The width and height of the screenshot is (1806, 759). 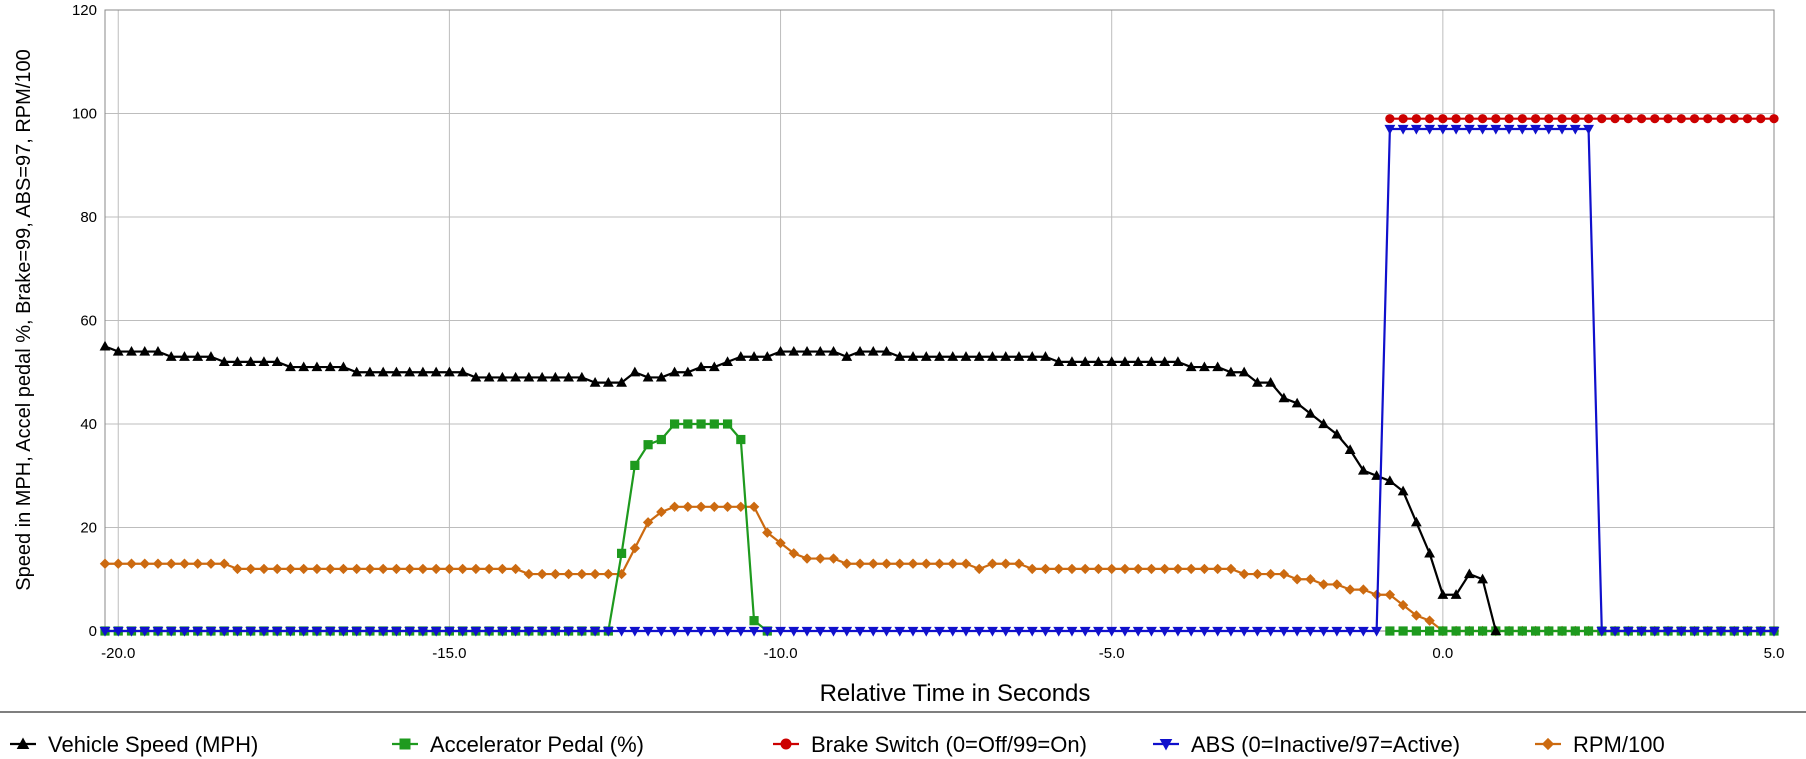 I want to click on y-tick-label: 60, so click(x=88, y=321).